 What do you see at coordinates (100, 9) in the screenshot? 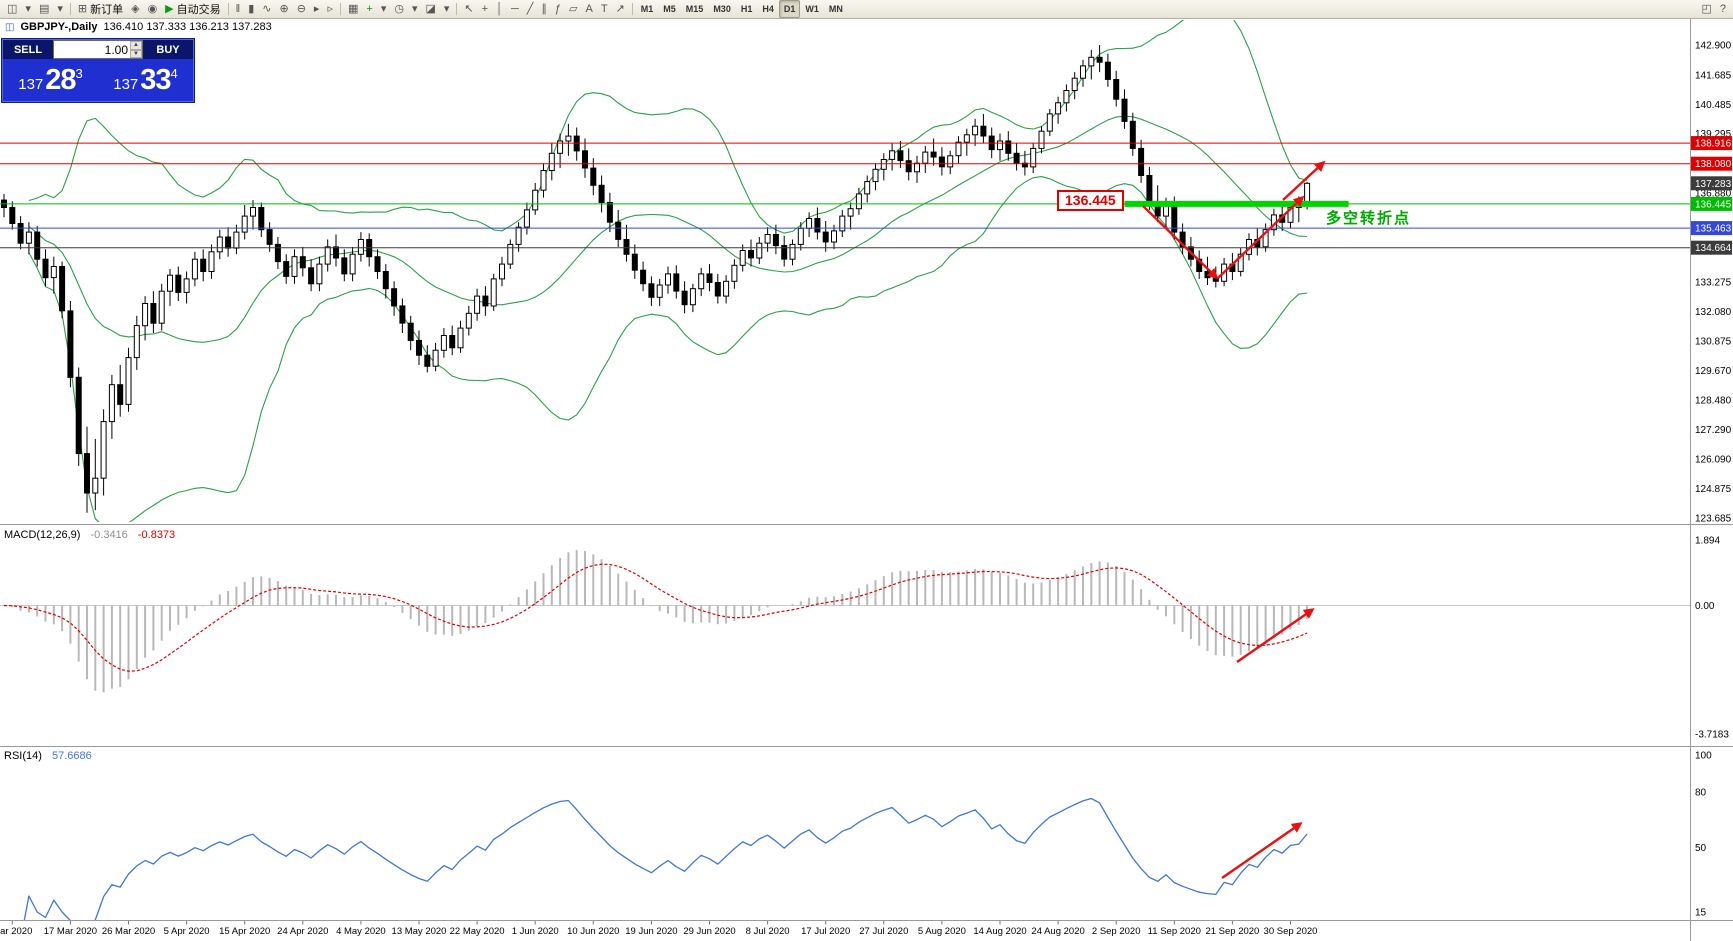
I see `new-order-button: ⊞ 新订单` at bounding box center [100, 9].